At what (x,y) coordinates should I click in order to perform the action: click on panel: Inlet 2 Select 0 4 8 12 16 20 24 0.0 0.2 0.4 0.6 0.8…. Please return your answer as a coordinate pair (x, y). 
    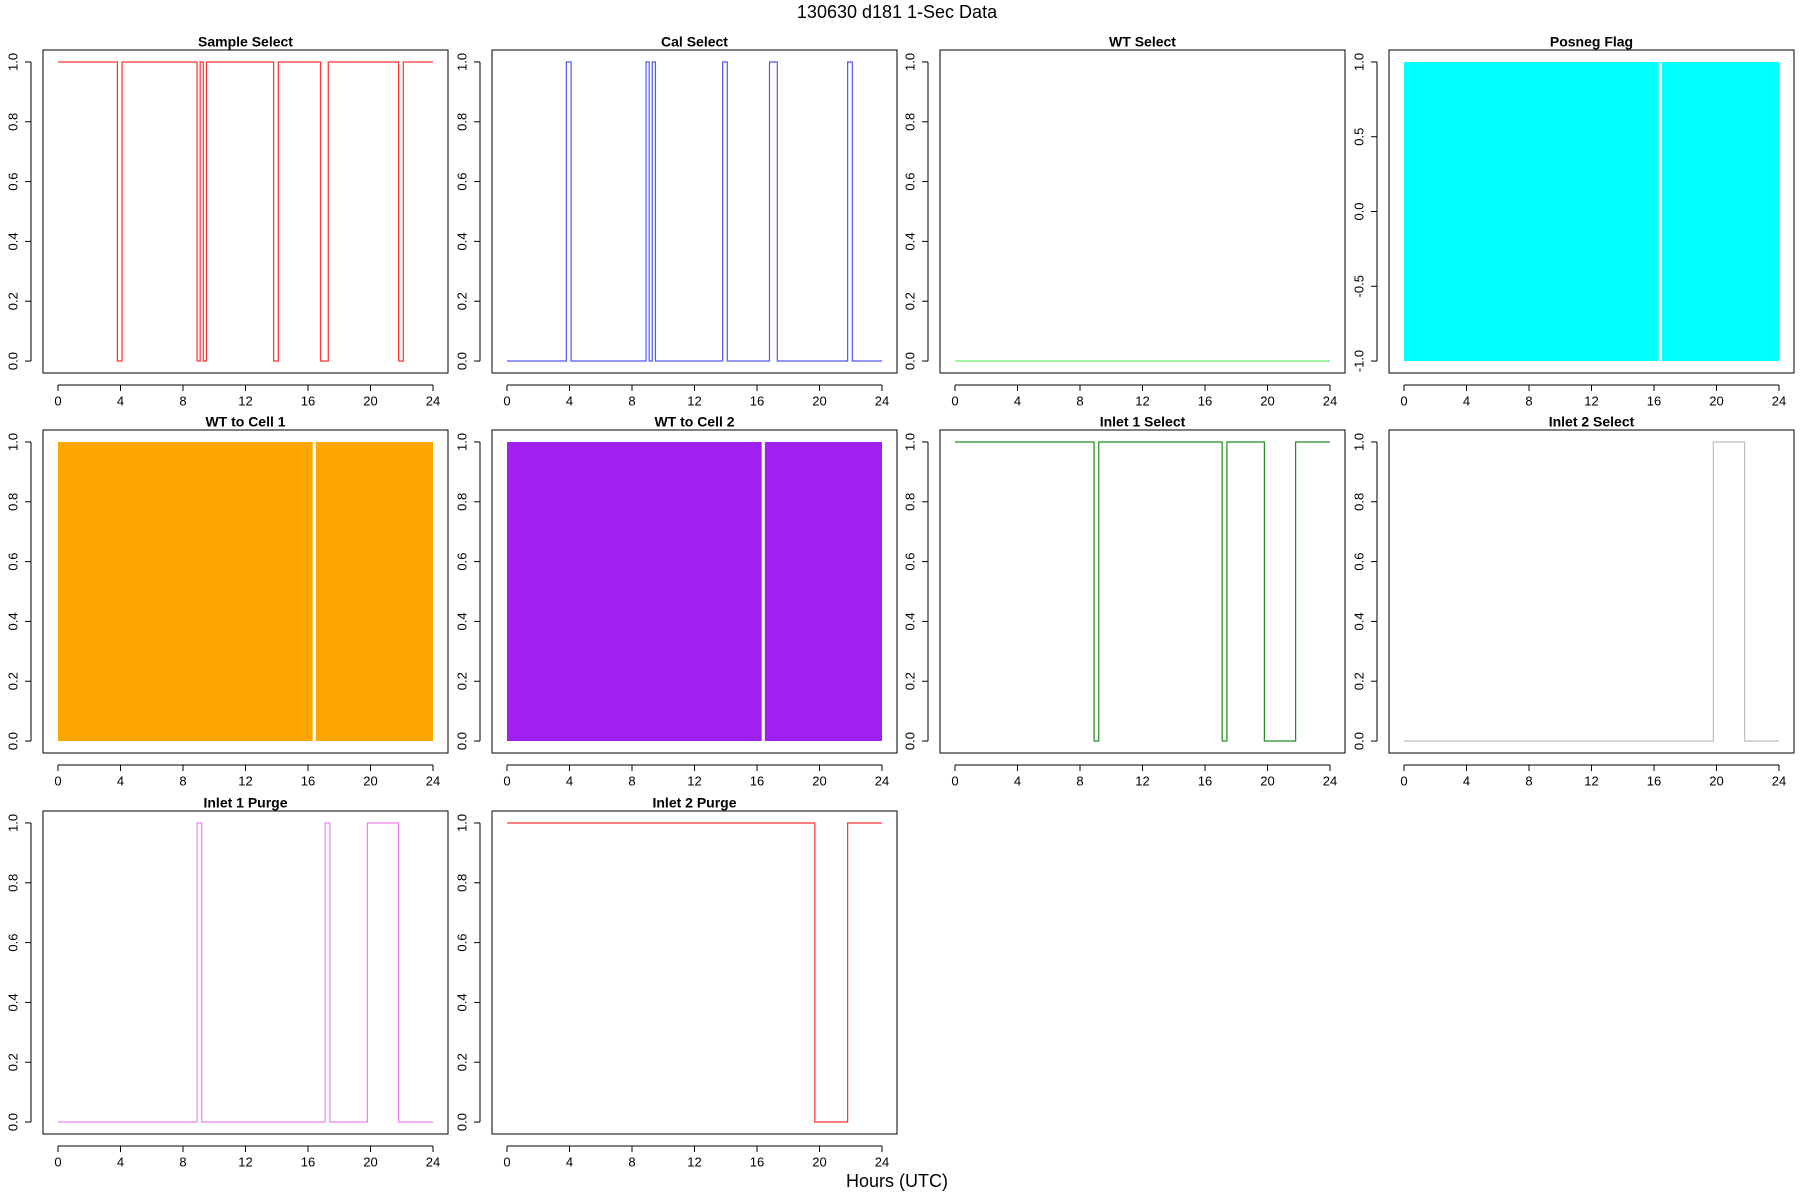
    Looking at the image, I should click on (1573, 601).